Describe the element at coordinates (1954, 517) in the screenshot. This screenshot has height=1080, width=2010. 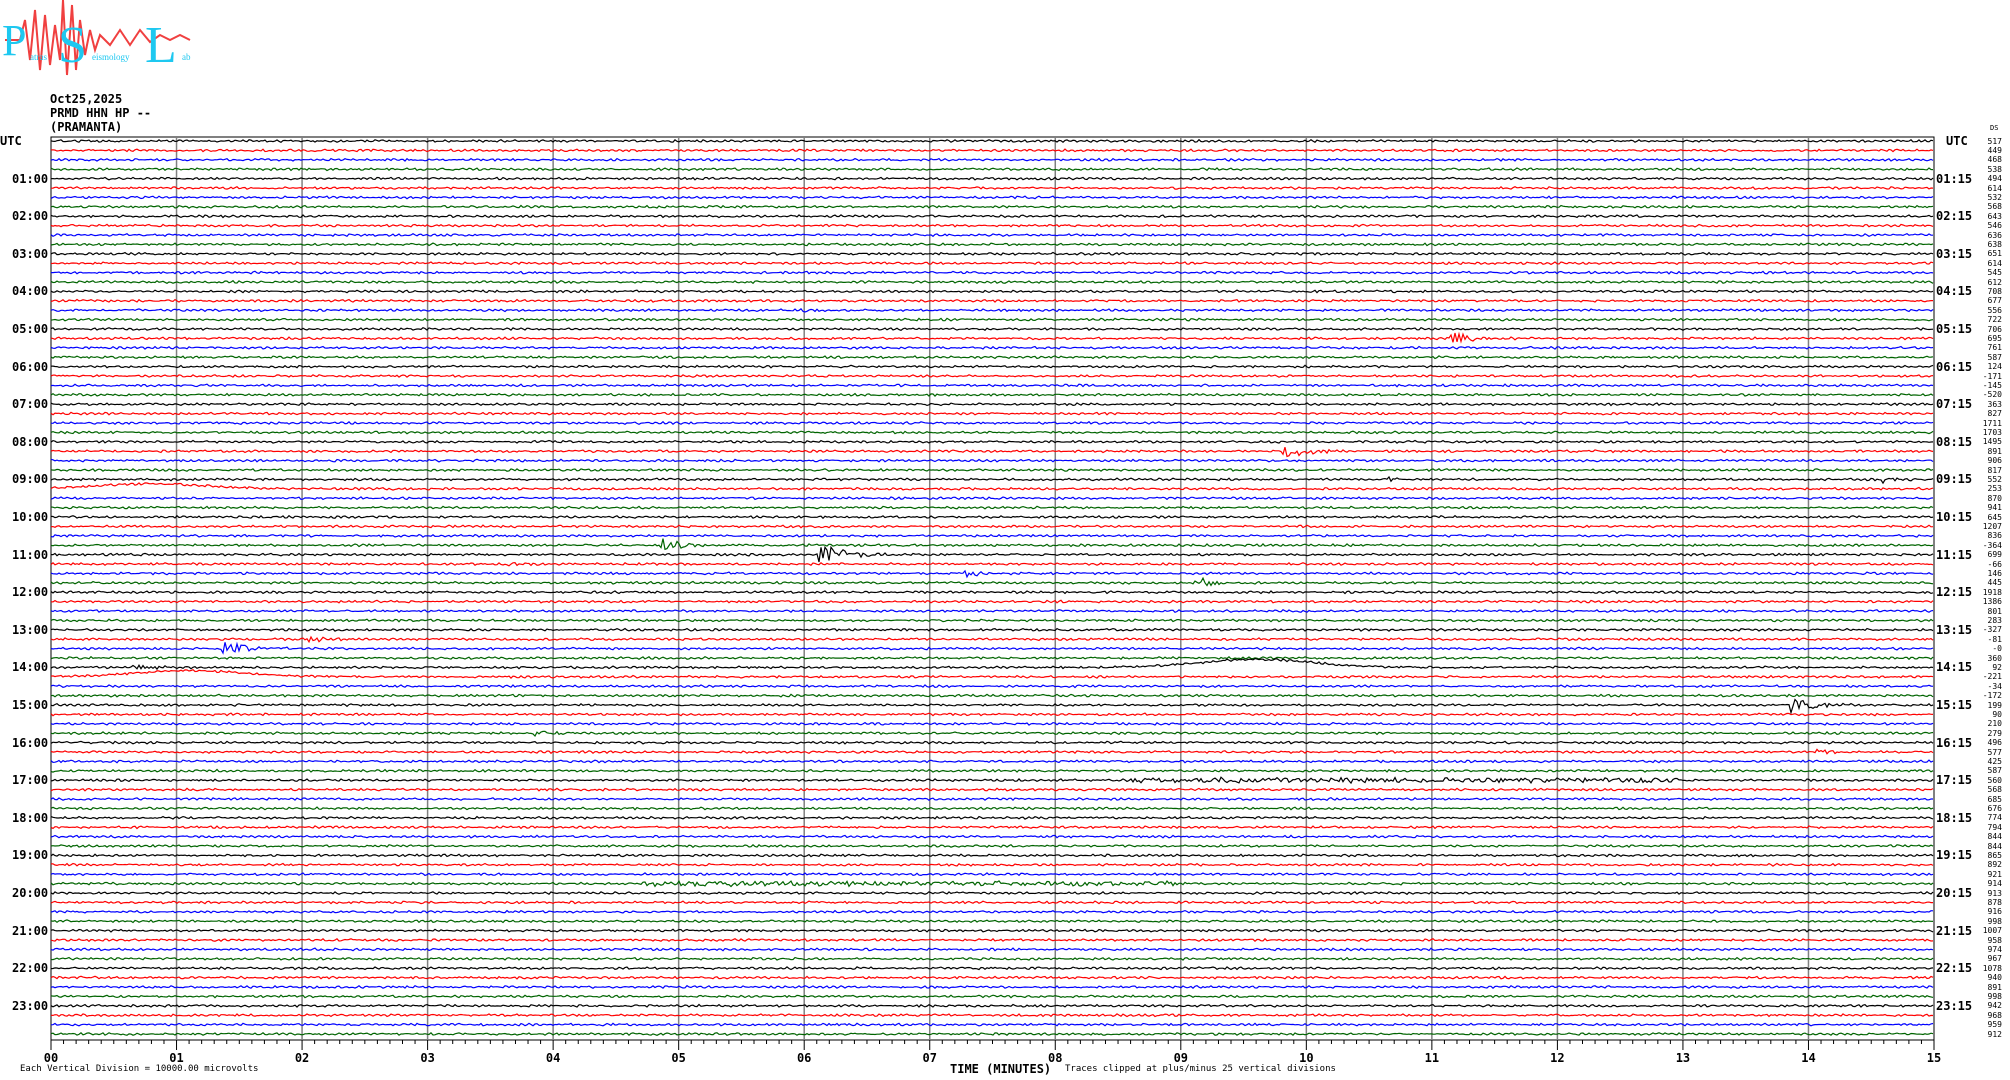
I see `hour-label-right: 10:15` at that location.